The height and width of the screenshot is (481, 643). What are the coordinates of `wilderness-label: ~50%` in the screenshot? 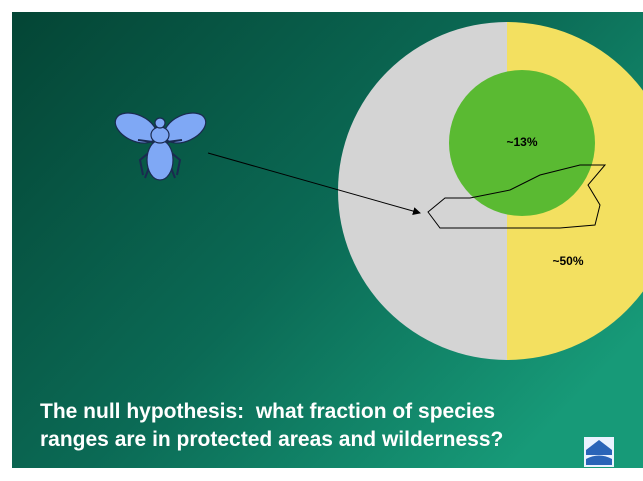 It's located at (567, 261).